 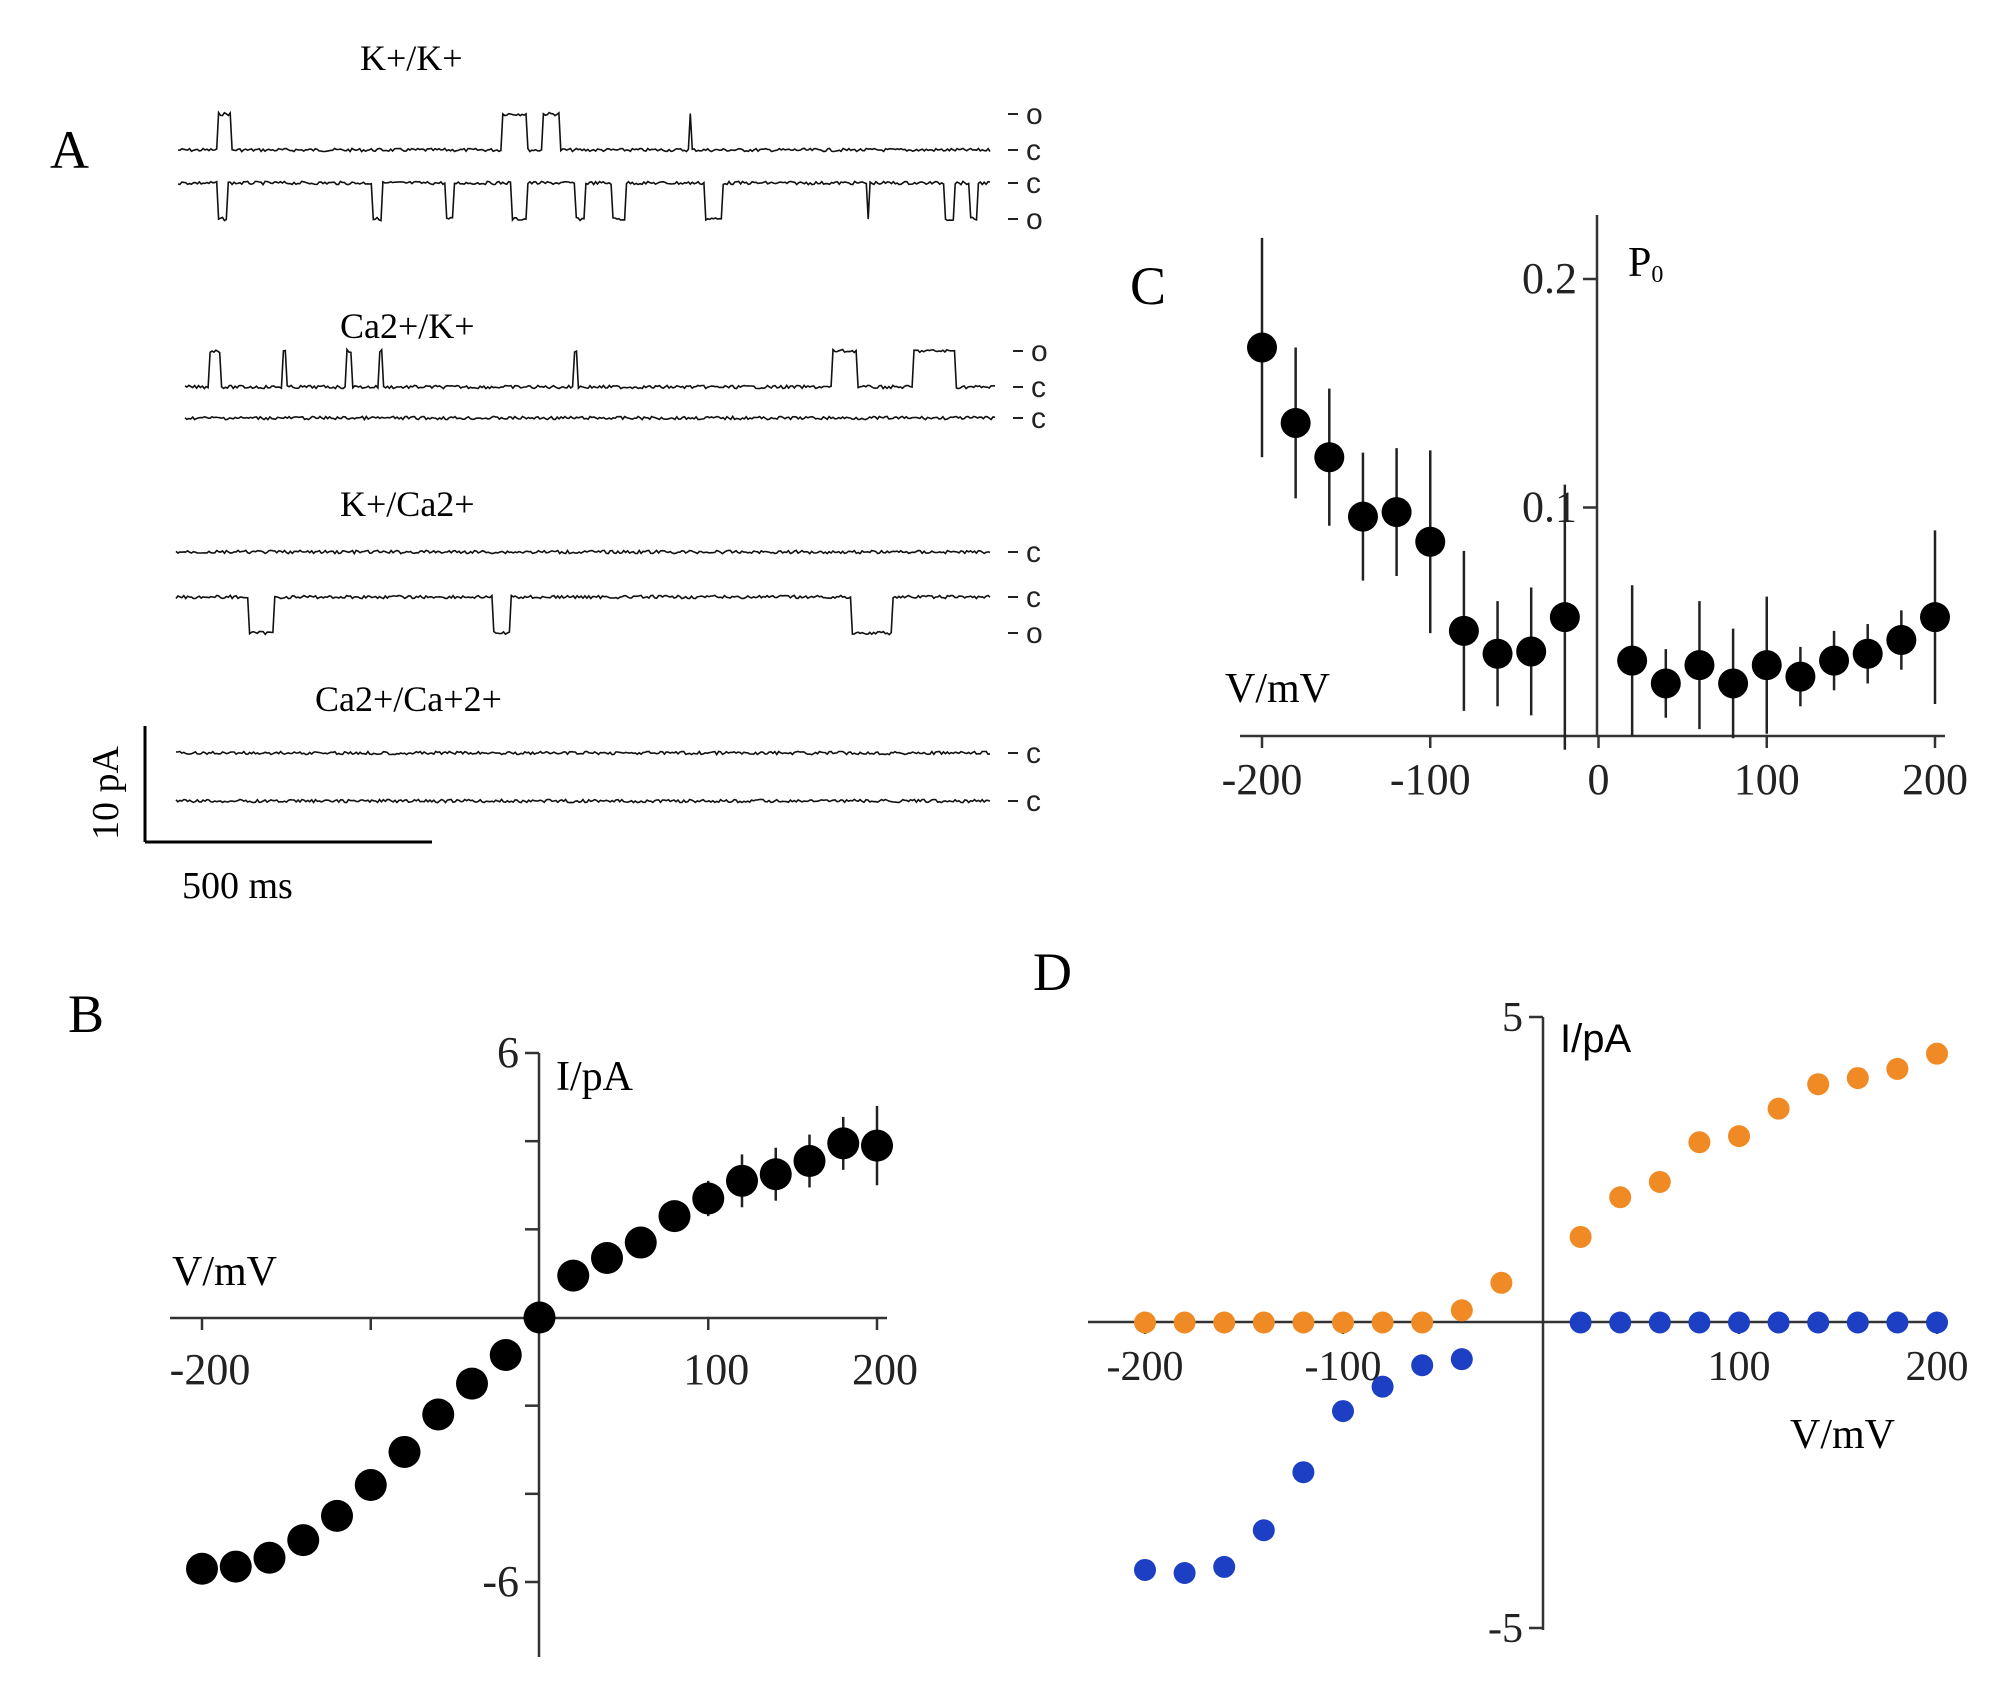 What do you see at coordinates (407, 504) in the screenshot?
I see `trace-title-k-ca: K+/Ca2+` at bounding box center [407, 504].